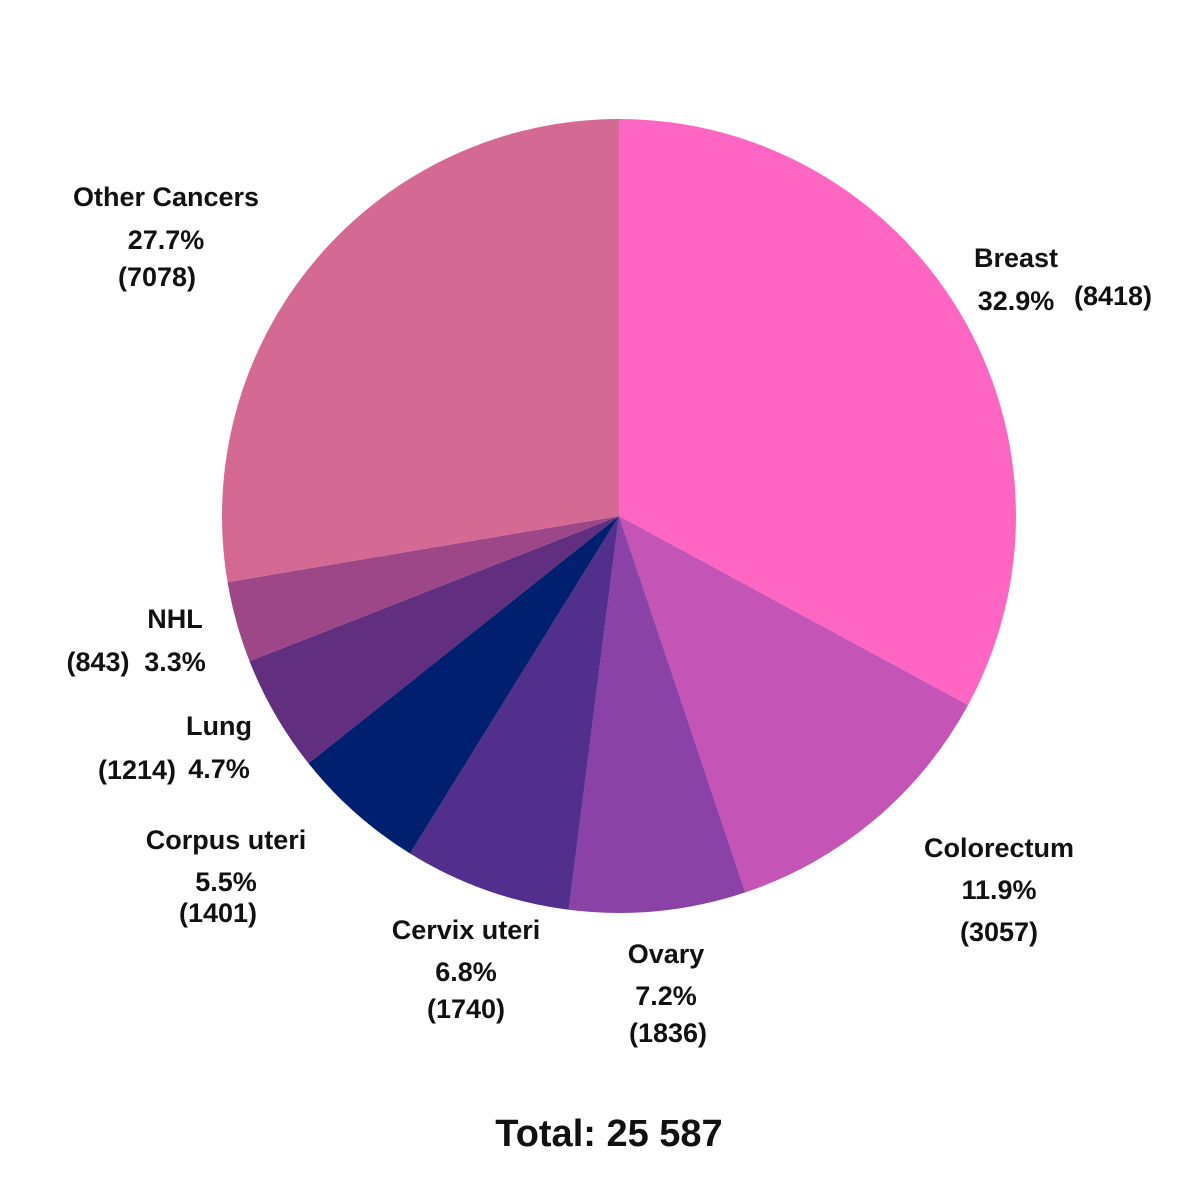 The image size is (1200, 1200). I want to click on pie-slice-colorectum, so click(794, 704).